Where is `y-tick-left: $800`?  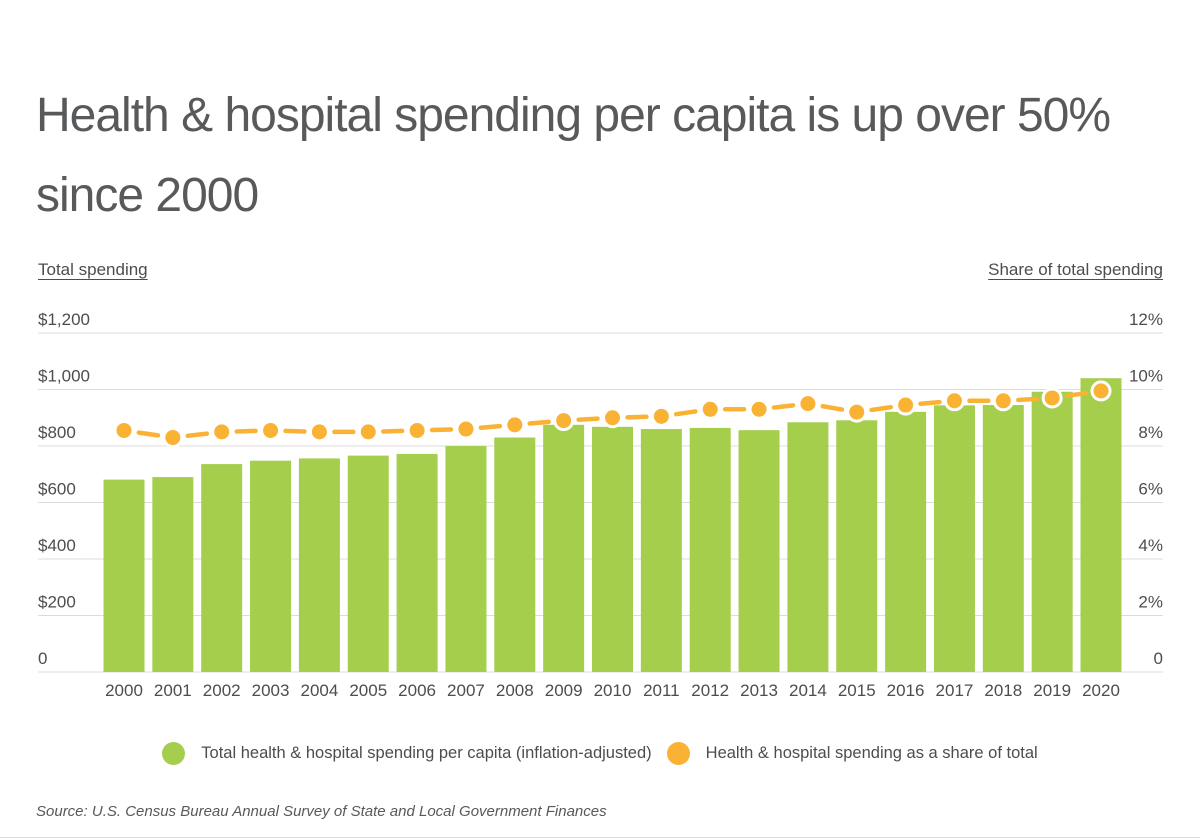
y-tick-left: $800 is located at coordinates (57, 432).